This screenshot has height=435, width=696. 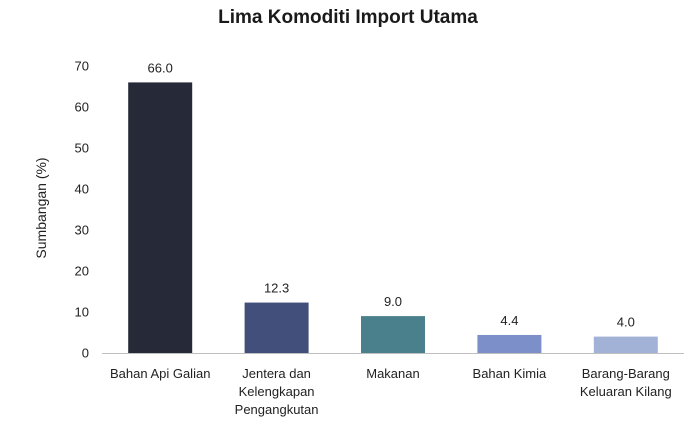 I want to click on y-tick-label: 10, so click(x=82, y=312).